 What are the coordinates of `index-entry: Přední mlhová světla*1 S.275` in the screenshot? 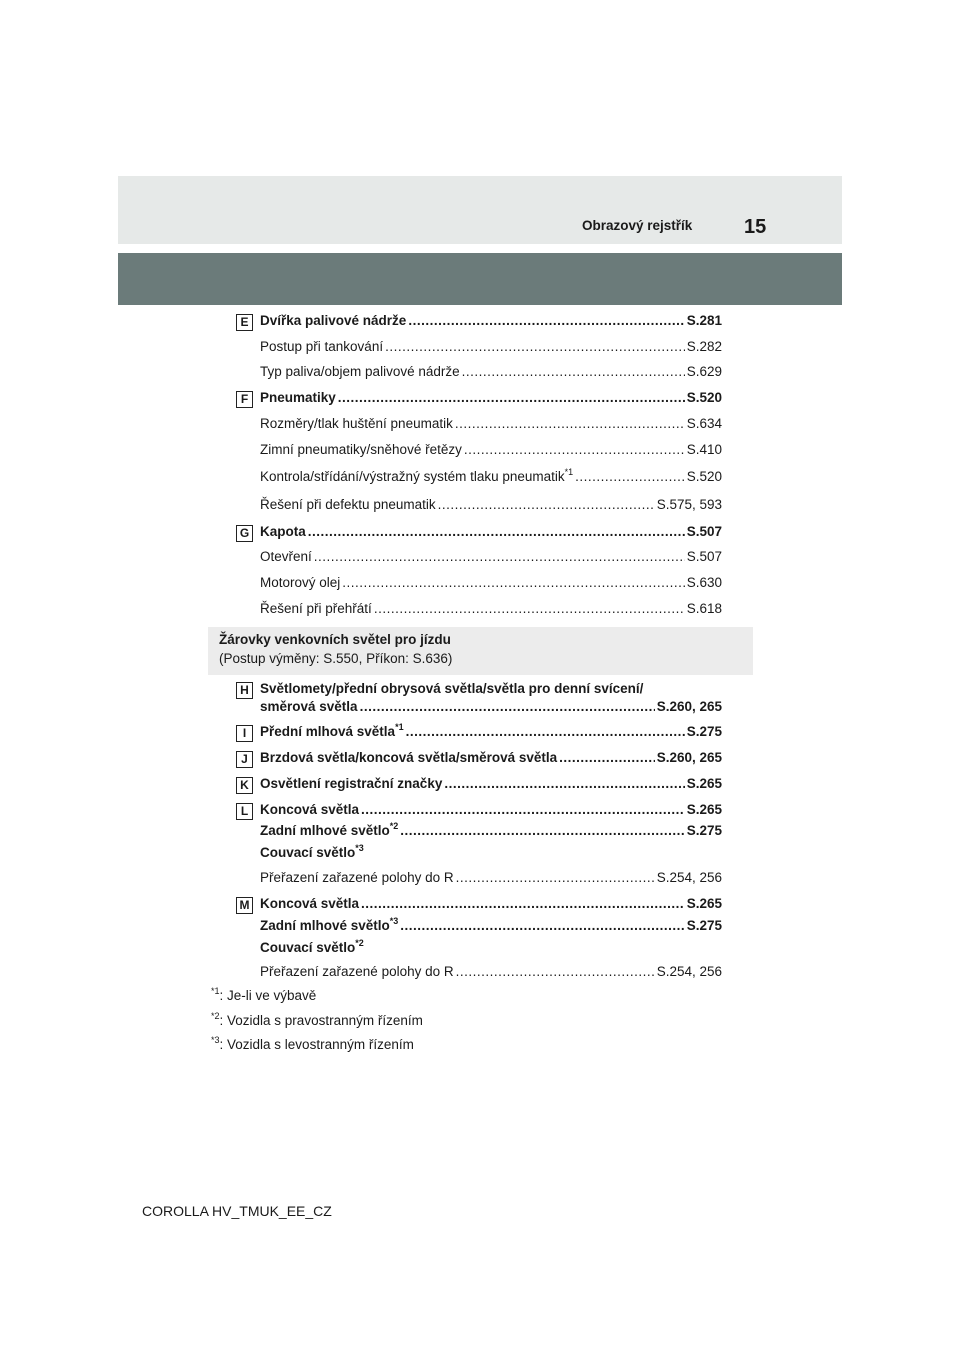 It's located at (491, 731).